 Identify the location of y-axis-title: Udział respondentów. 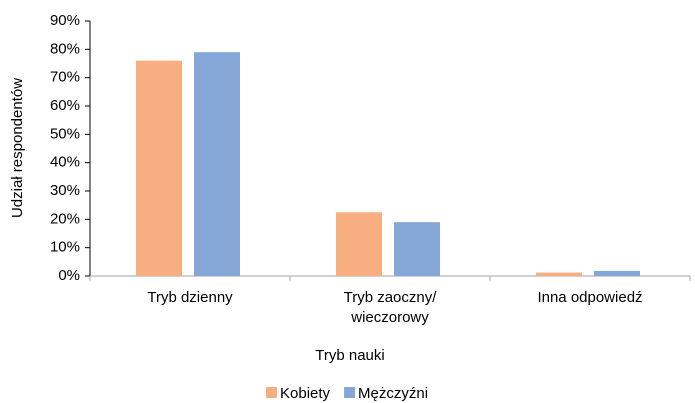
(17, 148).